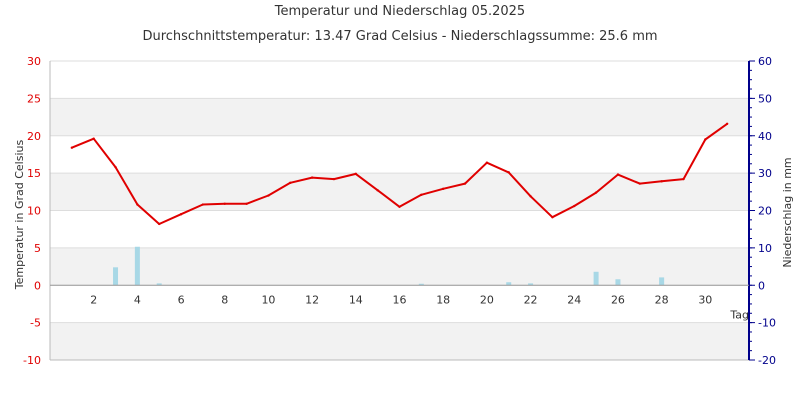  Describe the element at coordinates (765, 136) in the screenshot. I see `y-right-tick-label: 40` at that location.